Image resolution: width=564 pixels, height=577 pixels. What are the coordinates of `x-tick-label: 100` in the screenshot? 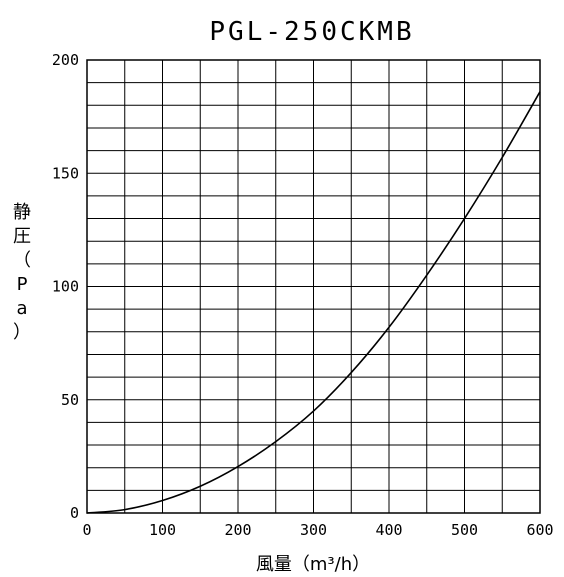 It's located at (162, 530).